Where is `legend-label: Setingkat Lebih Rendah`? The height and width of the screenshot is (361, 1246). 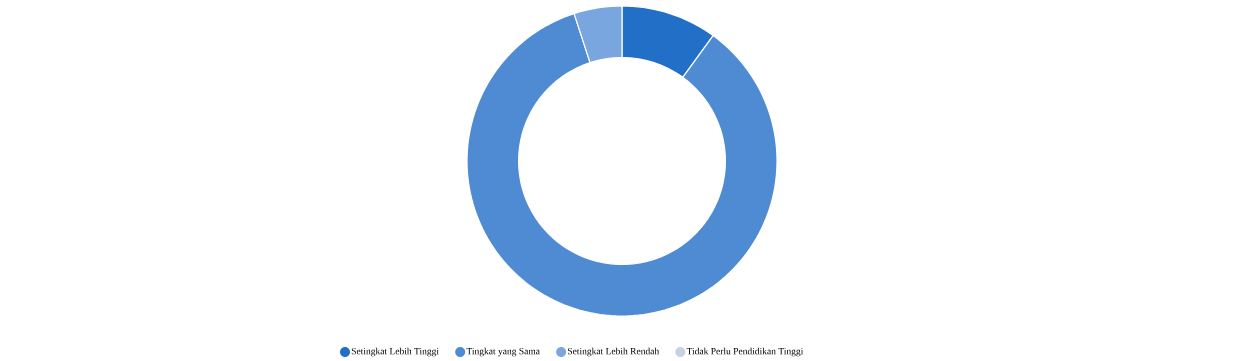 legend-label: Setingkat Lebih Rendah is located at coordinates (613, 352).